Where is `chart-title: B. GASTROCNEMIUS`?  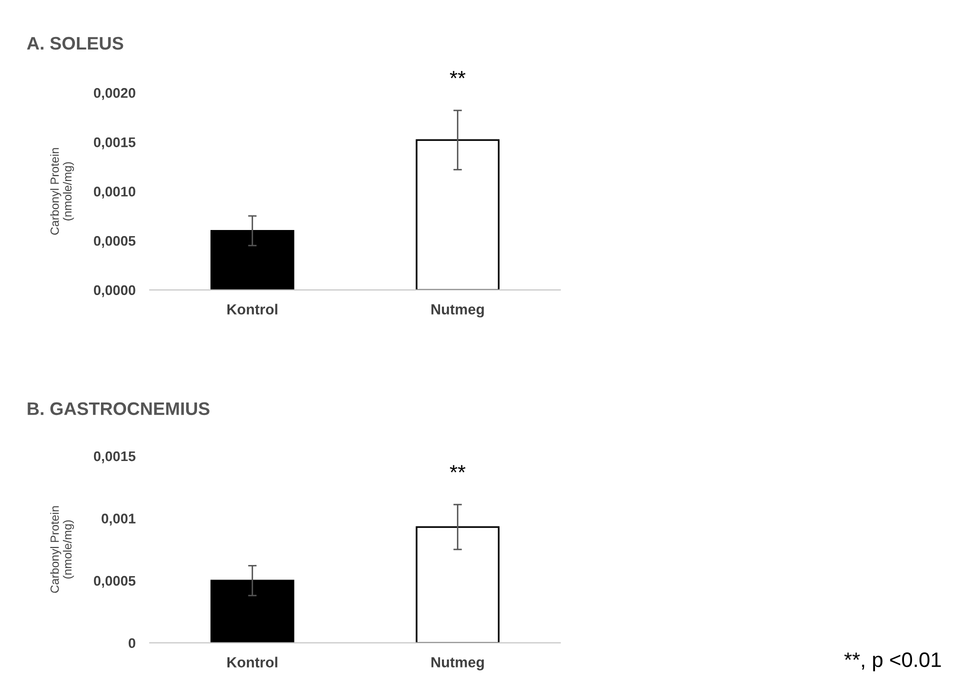
chart-title: B. GASTROCNEMIUS is located at coordinates (119, 409).